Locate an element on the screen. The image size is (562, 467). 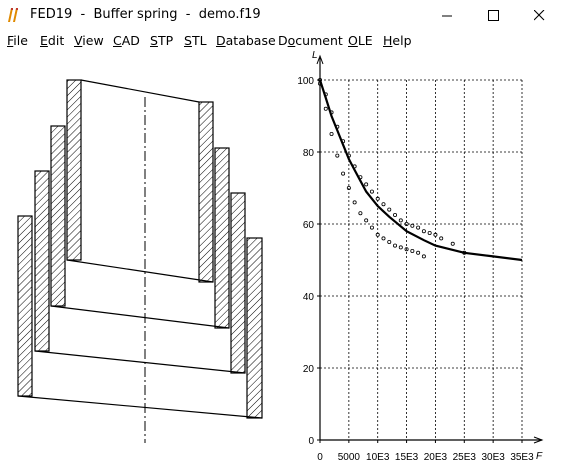
close-button is located at coordinates (539, 15).